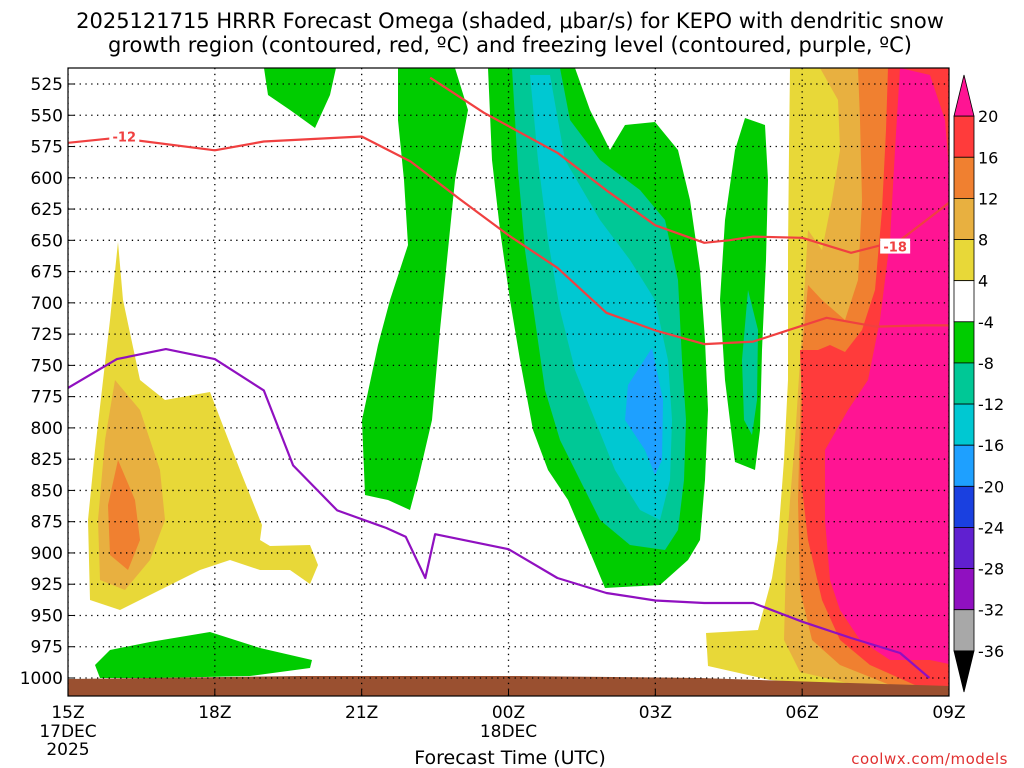 The image size is (1024, 768). Describe the element at coordinates (47, 179) in the screenshot. I see `y-tick-label: 600` at that location.